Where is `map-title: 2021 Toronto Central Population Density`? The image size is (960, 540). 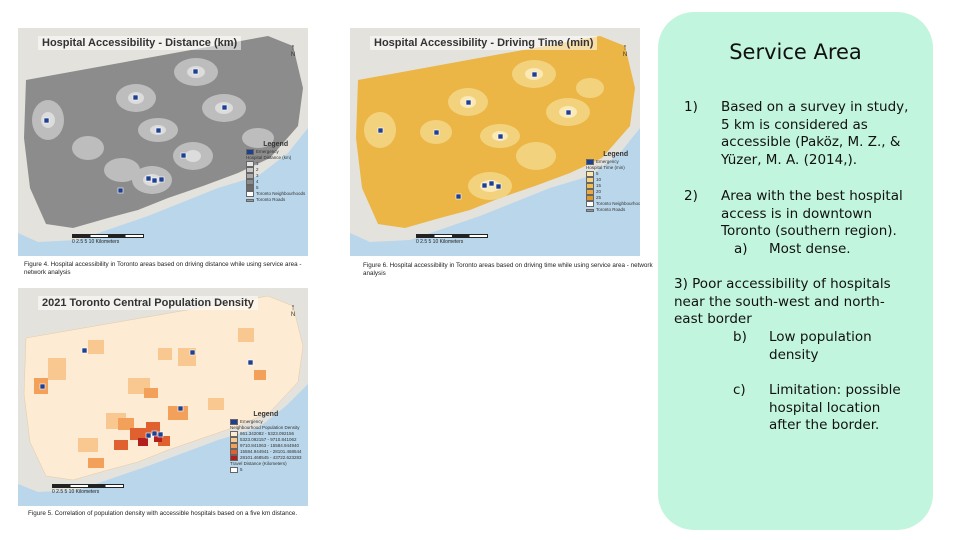 map-title: 2021 Toronto Central Population Density is located at coordinates (148, 303).